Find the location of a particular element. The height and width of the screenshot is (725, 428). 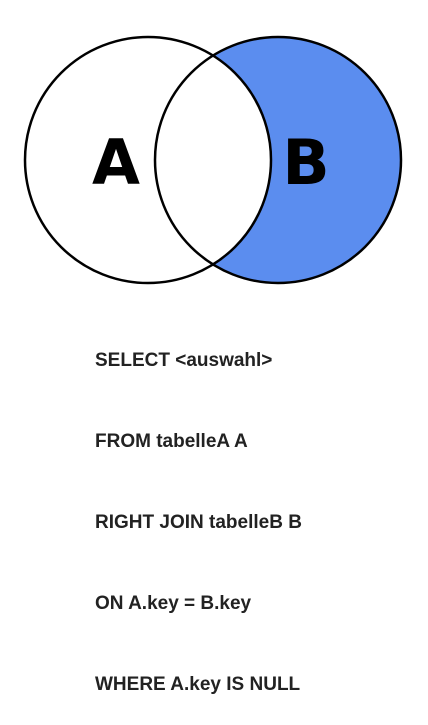

label-b: B is located at coordinates (305, 162).